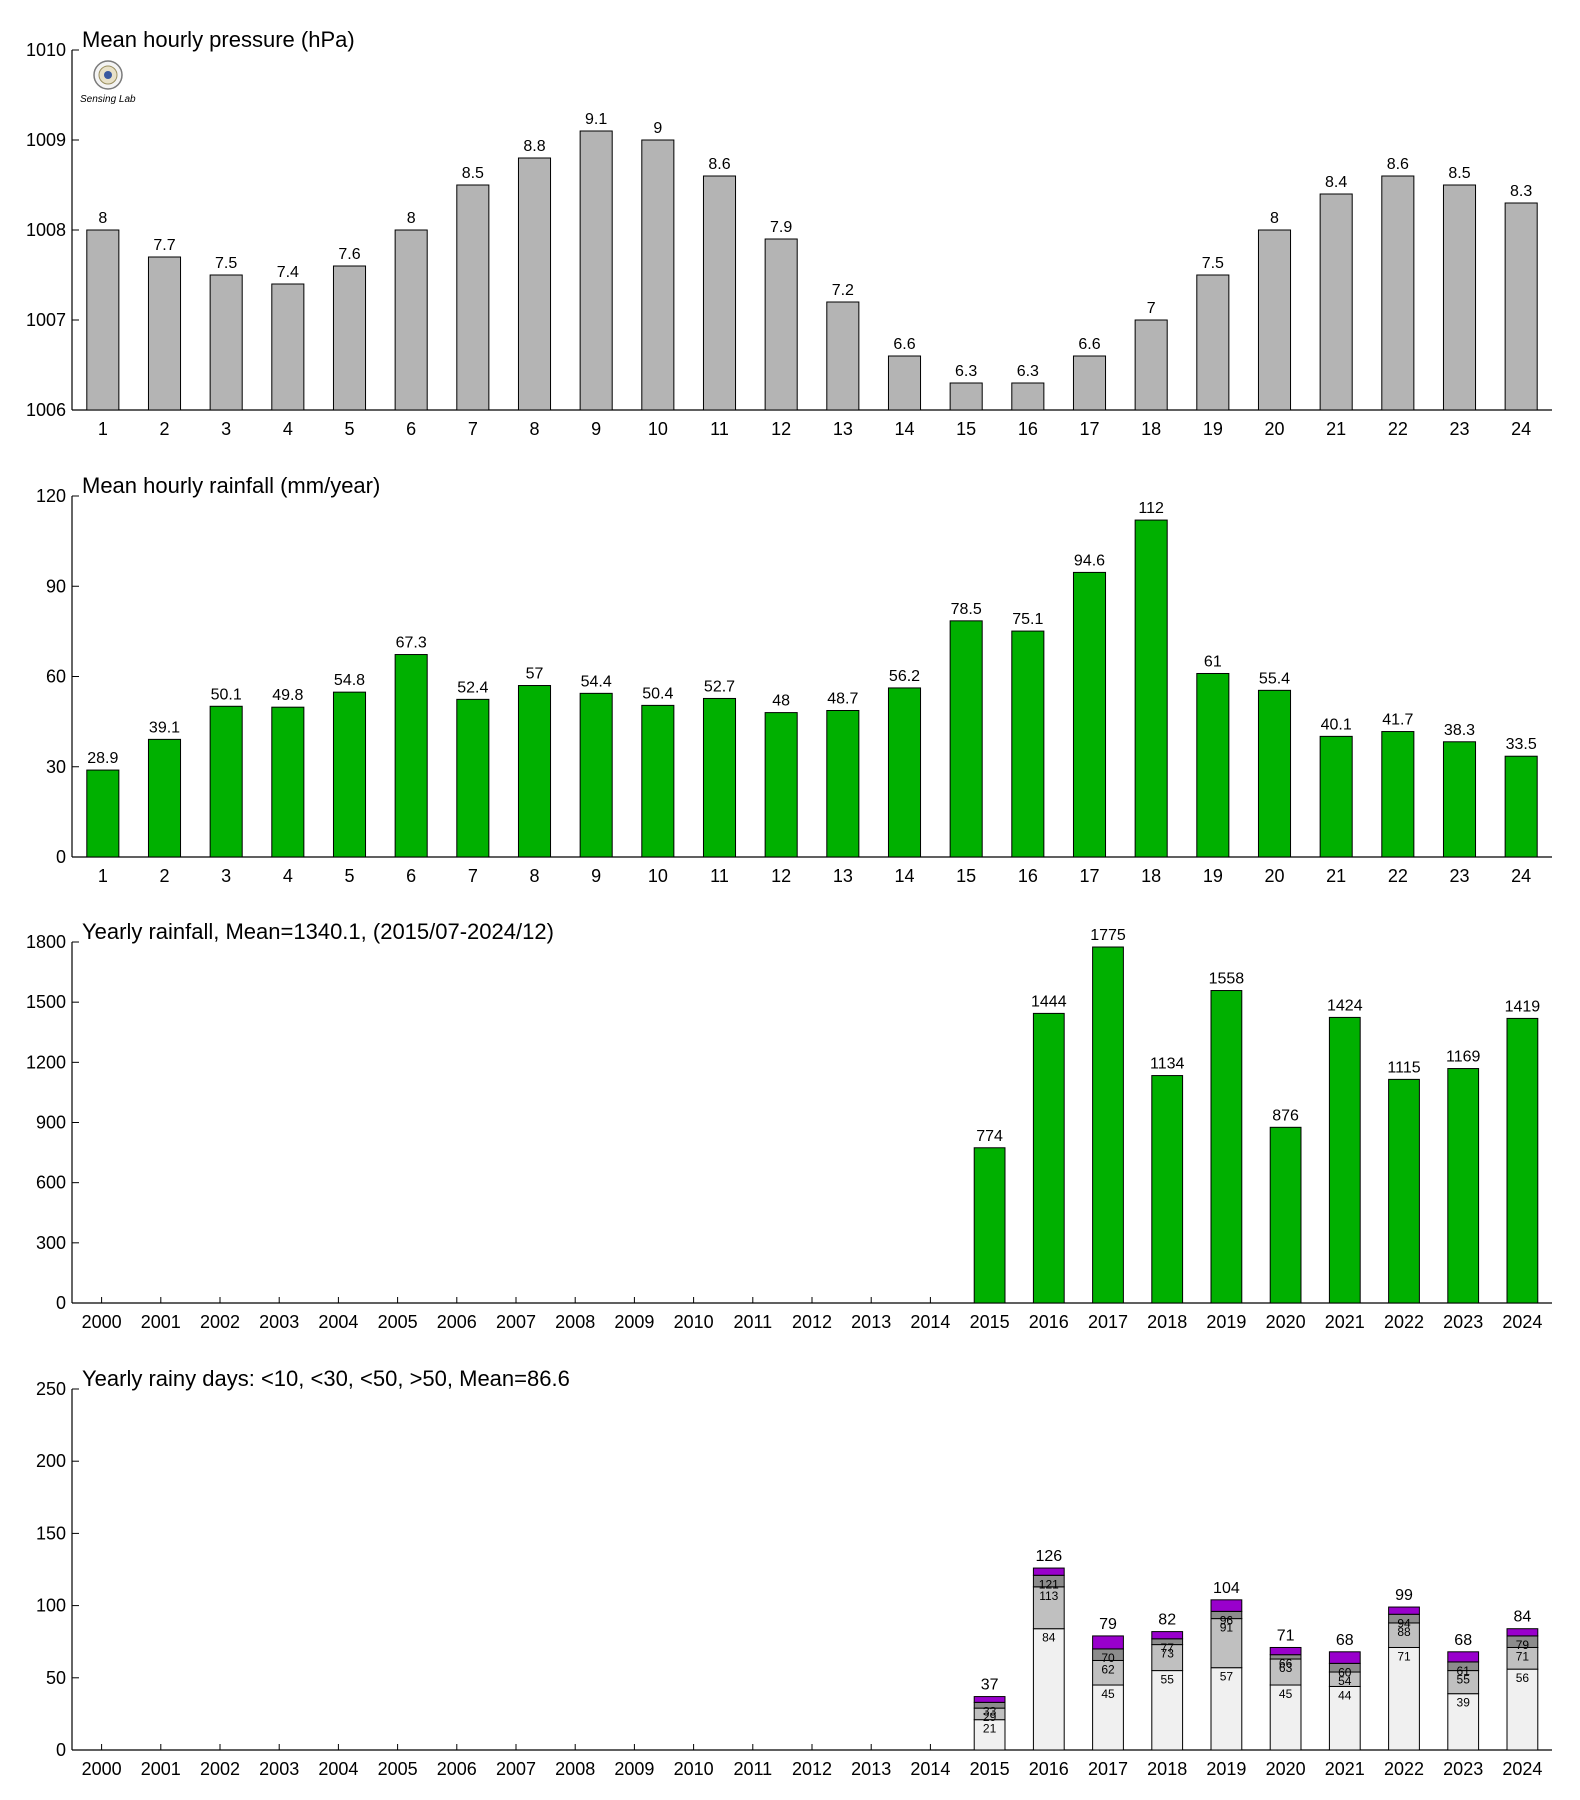  Describe the element at coordinates (596, 876) in the screenshot. I see `x-tick-label: 9` at that location.